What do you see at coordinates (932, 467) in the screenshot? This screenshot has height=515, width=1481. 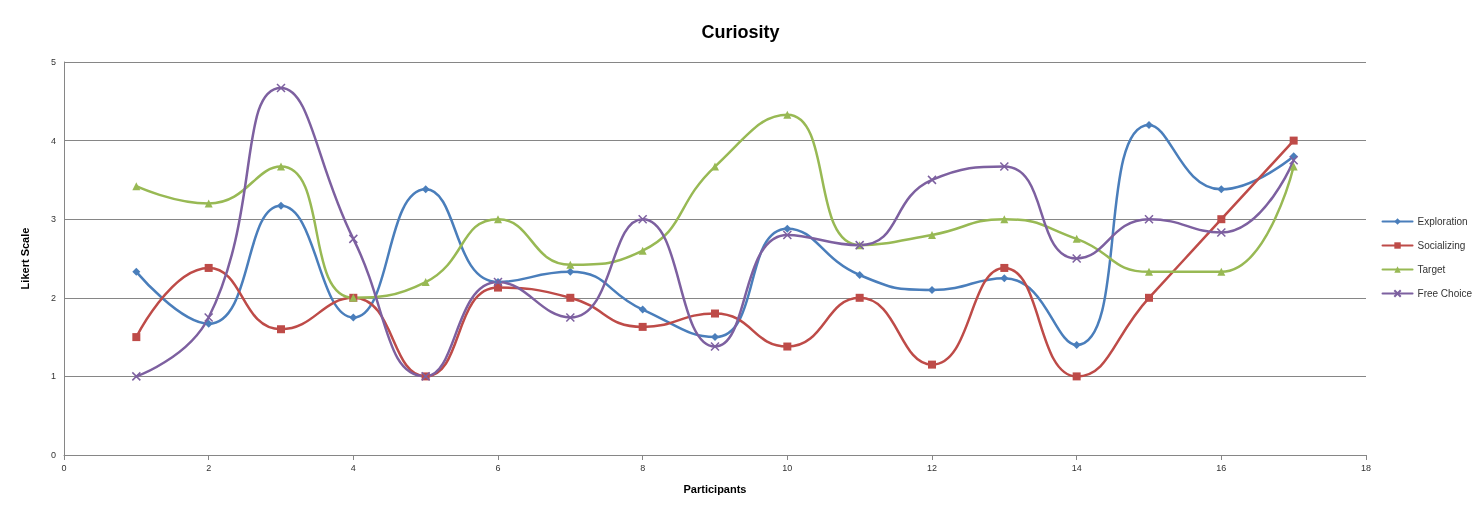 I see `x-tick-label: 12` at bounding box center [932, 467].